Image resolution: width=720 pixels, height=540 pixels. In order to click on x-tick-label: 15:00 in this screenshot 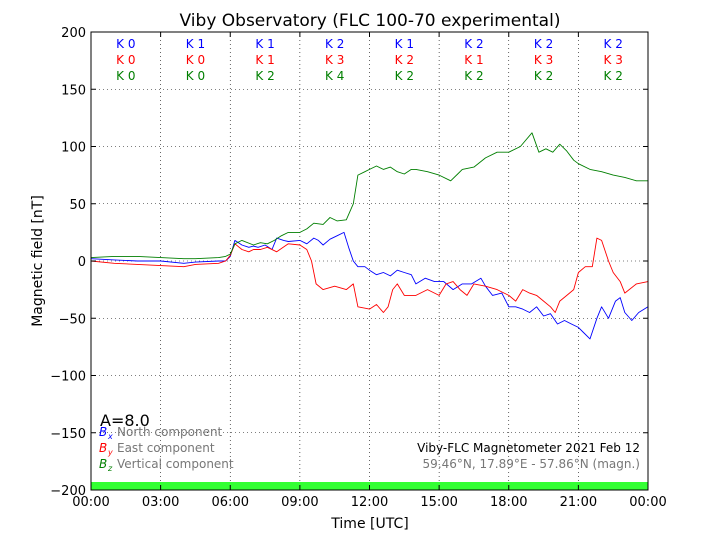, I will do `click(438, 502)`.